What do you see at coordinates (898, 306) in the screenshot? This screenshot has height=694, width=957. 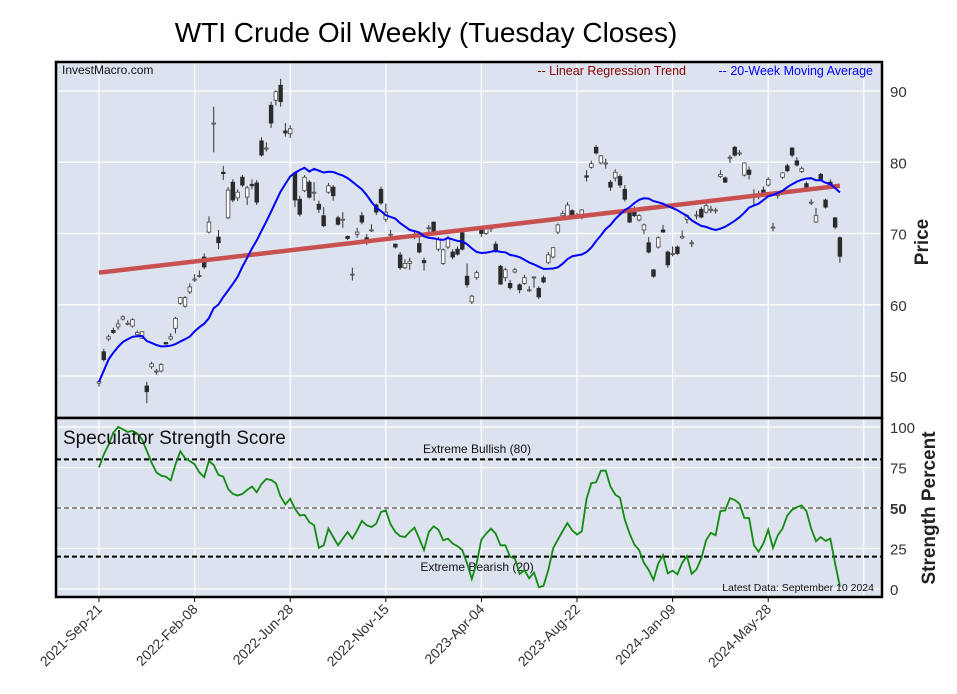 I see `price-tick-label: 60` at bounding box center [898, 306].